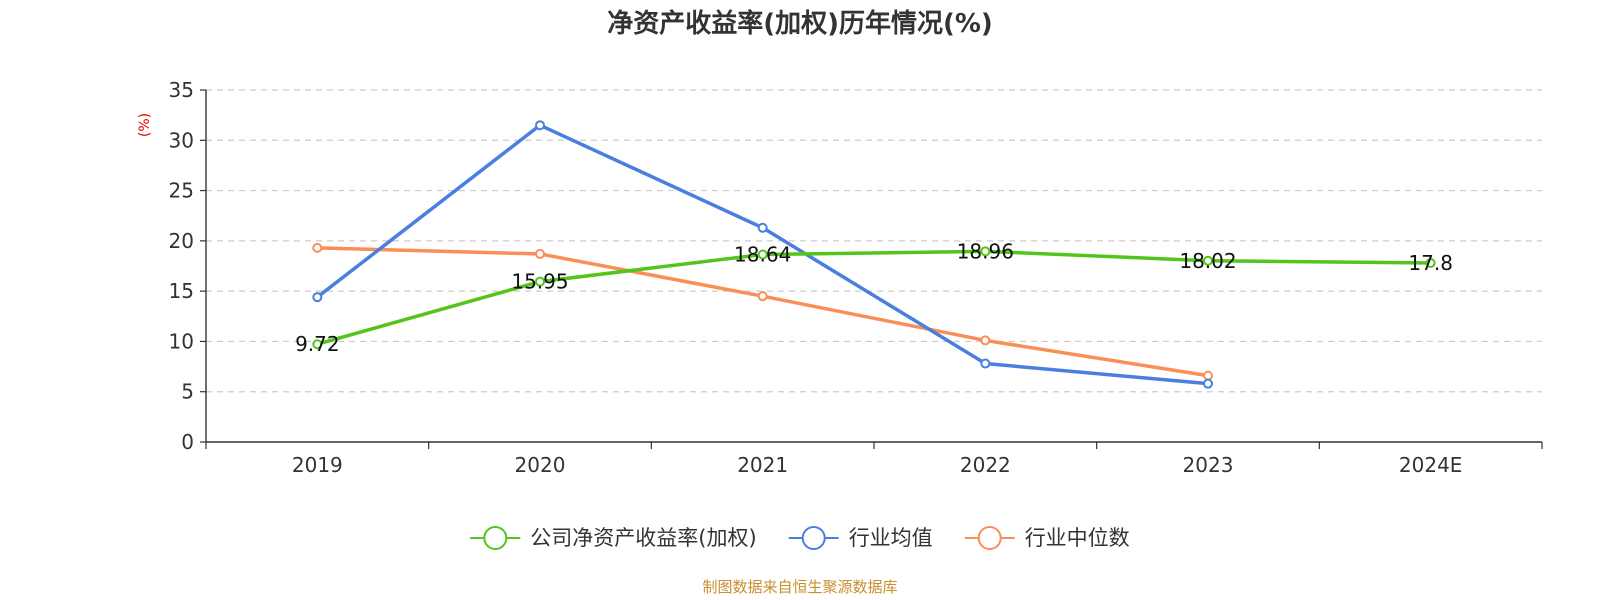 The height and width of the screenshot is (600, 1600). Describe the element at coordinates (181, 140) in the screenshot. I see `y-tick-label: 30` at that location.